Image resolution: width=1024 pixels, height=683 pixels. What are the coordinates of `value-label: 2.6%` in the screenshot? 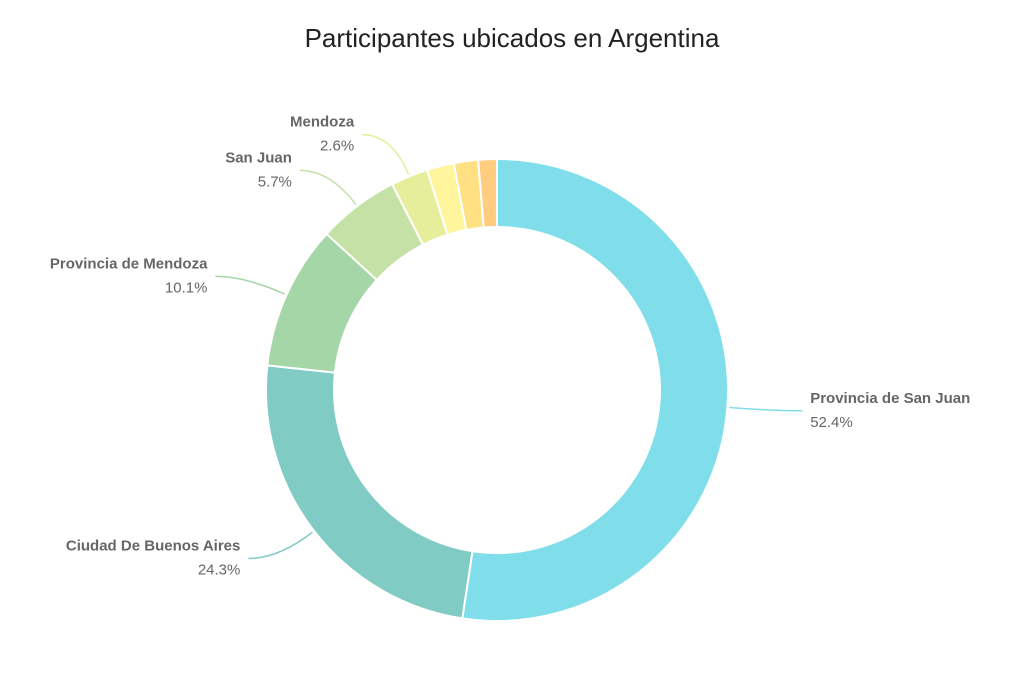 It's located at (337, 146).